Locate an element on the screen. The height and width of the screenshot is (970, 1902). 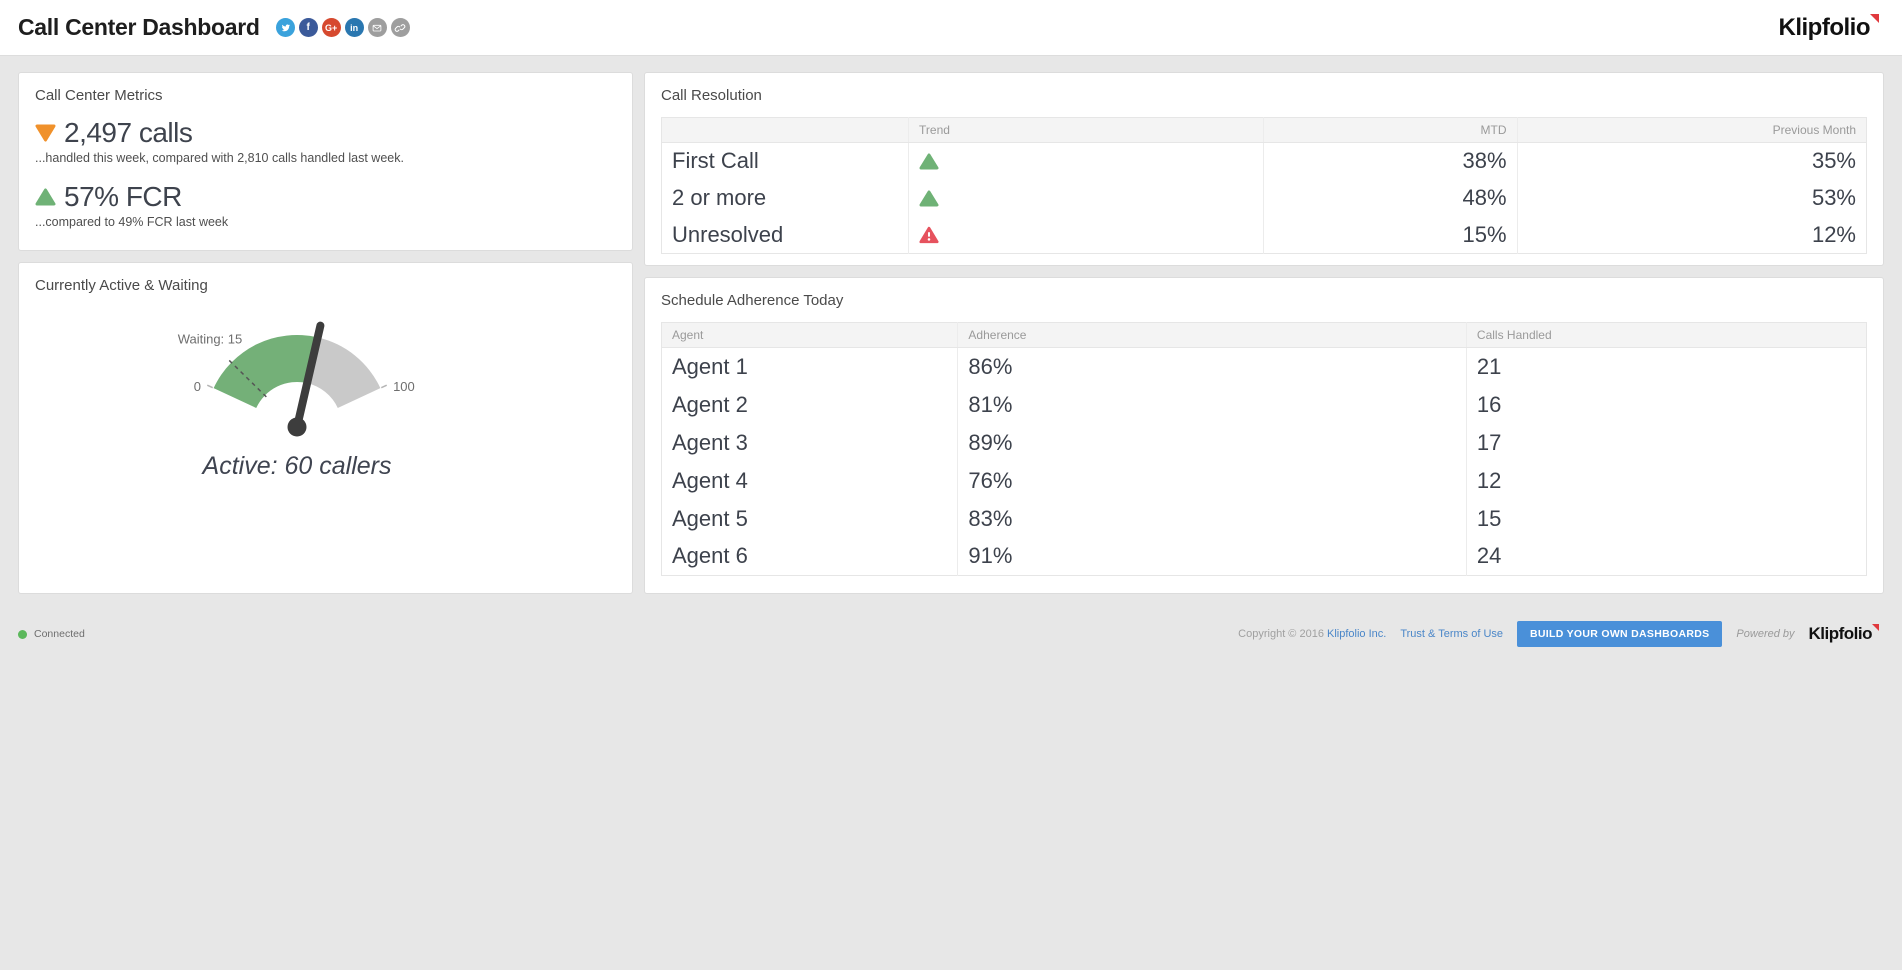
copyright-prefix: Copyright © 2016 is located at coordinates (1281, 634).